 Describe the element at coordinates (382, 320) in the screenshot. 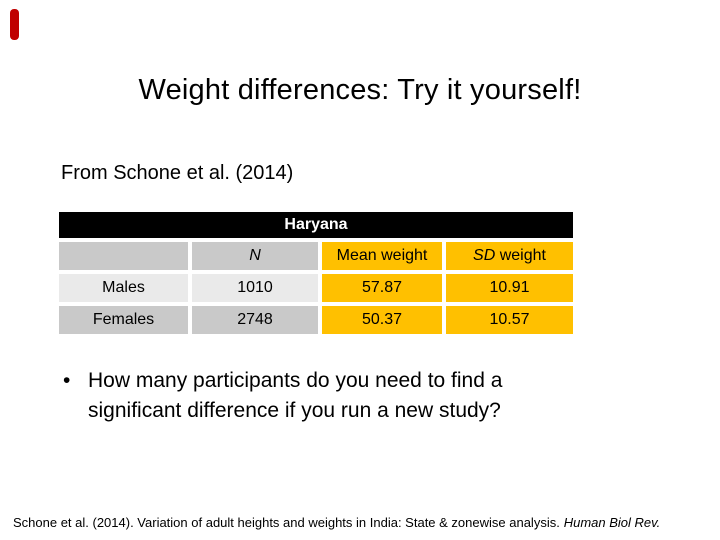

I see `row-females-mean-weight: 50.37` at that location.